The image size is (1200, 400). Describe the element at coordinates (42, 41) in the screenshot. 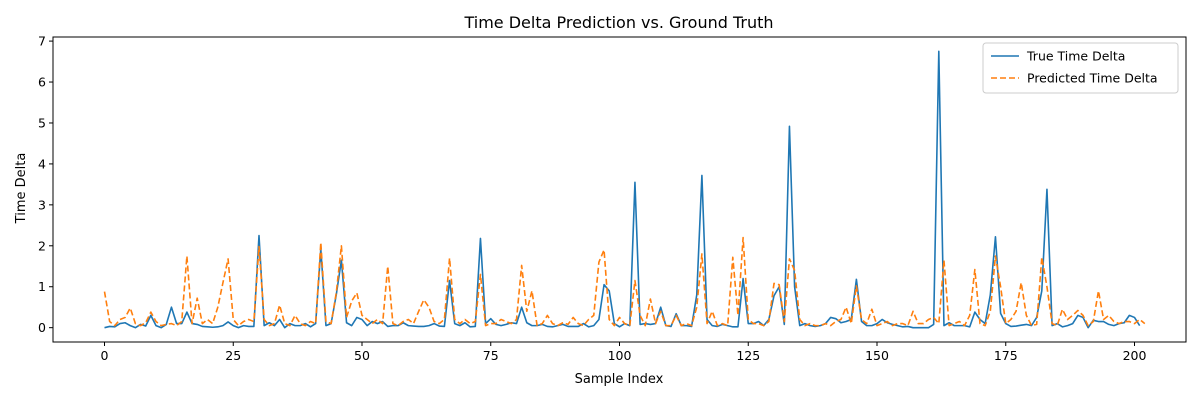

I see `y-tick-label: 7` at that location.